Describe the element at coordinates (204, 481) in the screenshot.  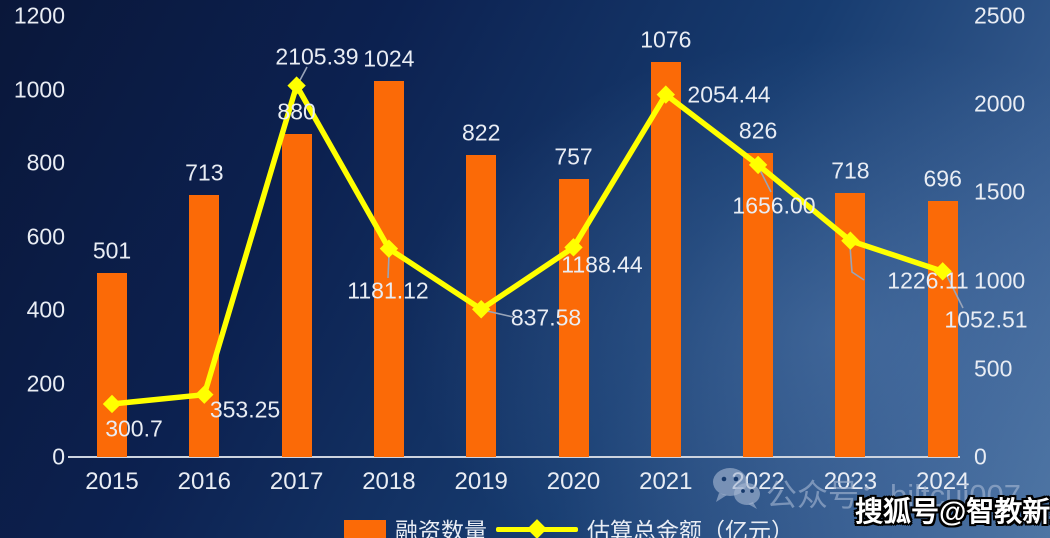
I see `x-axis-year-label: 2016` at that location.